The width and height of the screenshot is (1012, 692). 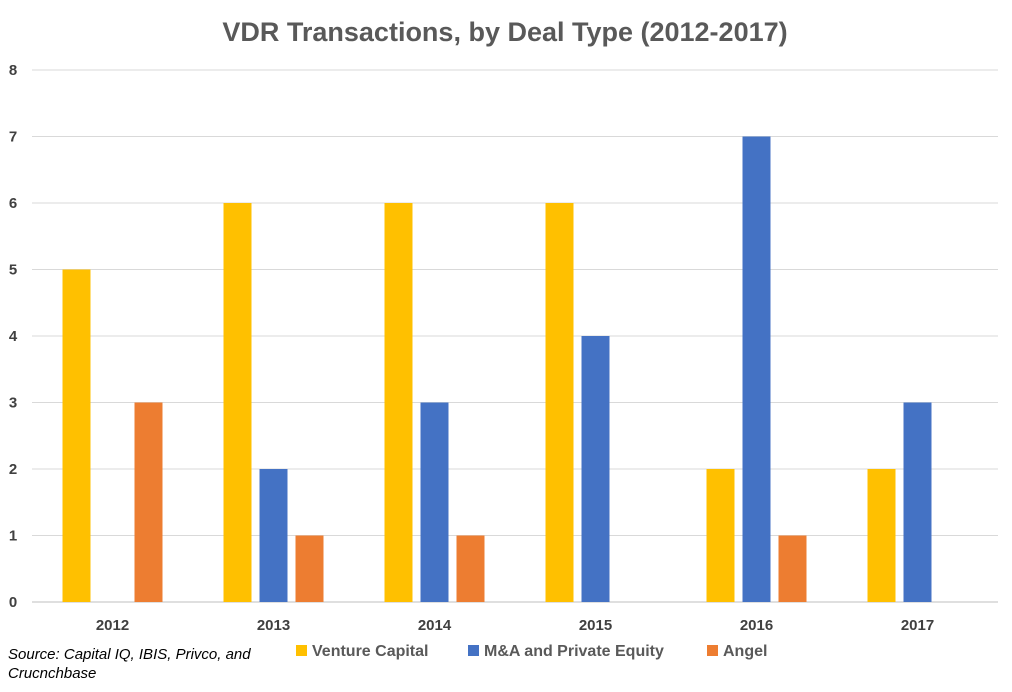 I want to click on y-tick-label: 4, so click(x=13, y=336).